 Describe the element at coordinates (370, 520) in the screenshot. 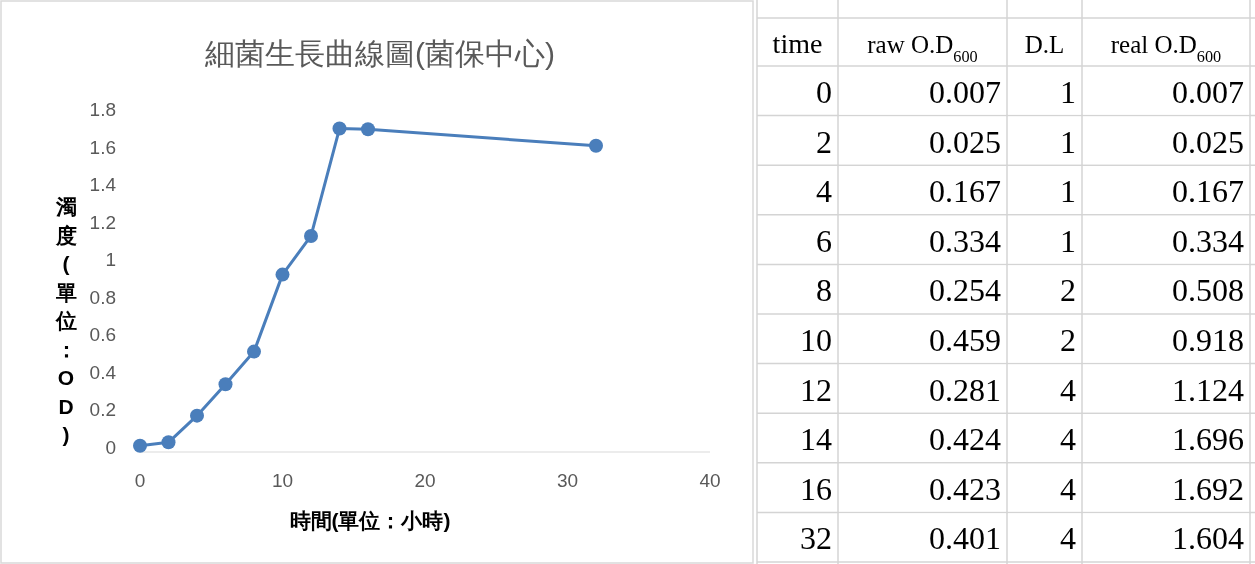

I see `x-axis-title: 時間(單位：小時)` at that location.